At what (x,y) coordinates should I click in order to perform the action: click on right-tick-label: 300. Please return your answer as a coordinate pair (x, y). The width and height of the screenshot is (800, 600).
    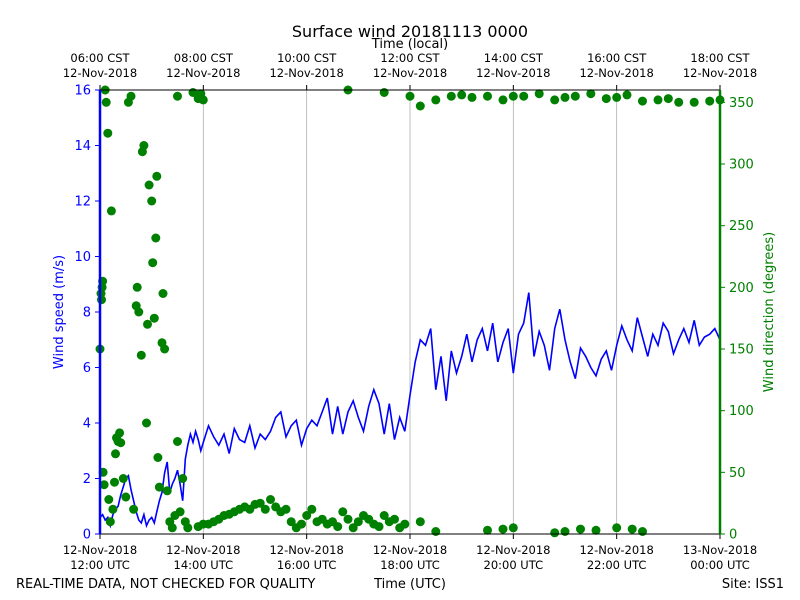
    Looking at the image, I should click on (741, 165).